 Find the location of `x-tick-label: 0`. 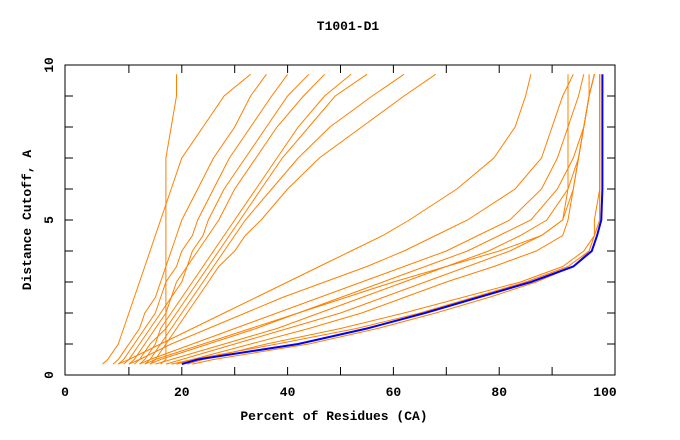

x-tick-label: 0 is located at coordinates (65, 392).